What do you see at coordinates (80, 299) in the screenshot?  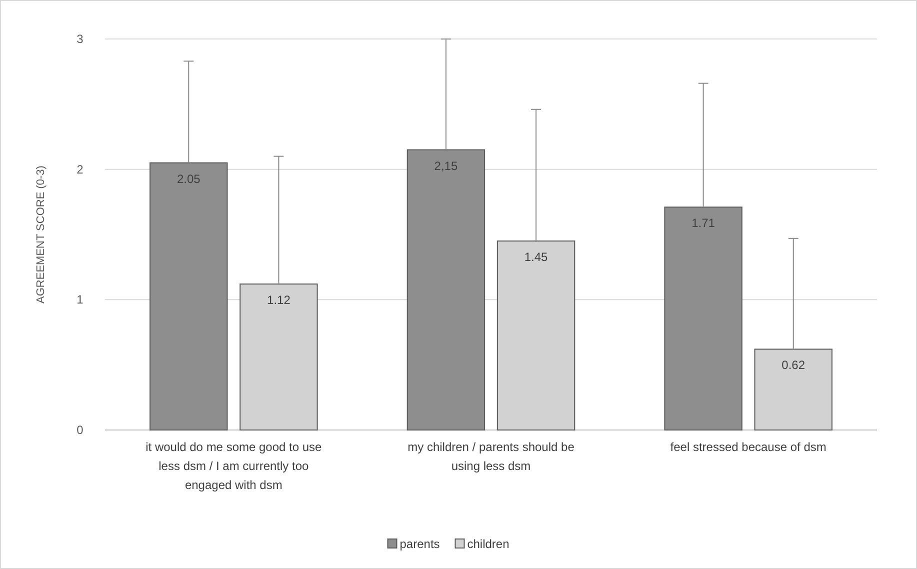 I see `y-tick-label: 1` at bounding box center [80, 299].